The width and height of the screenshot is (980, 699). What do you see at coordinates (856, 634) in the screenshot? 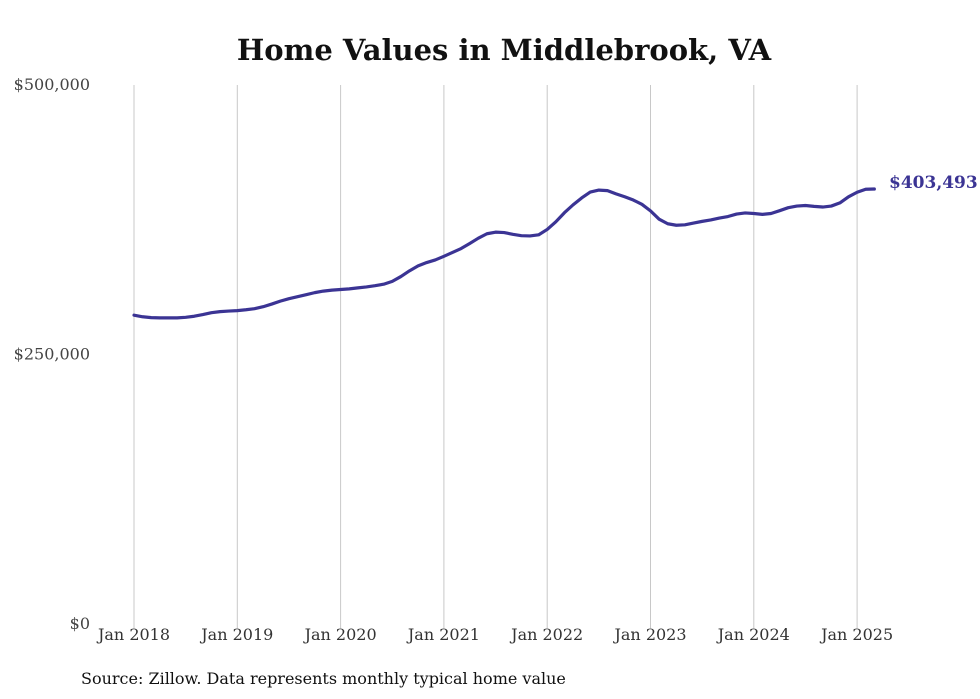
I see `x-tick-label: Jan 2025` at bounding box center [856, 634].